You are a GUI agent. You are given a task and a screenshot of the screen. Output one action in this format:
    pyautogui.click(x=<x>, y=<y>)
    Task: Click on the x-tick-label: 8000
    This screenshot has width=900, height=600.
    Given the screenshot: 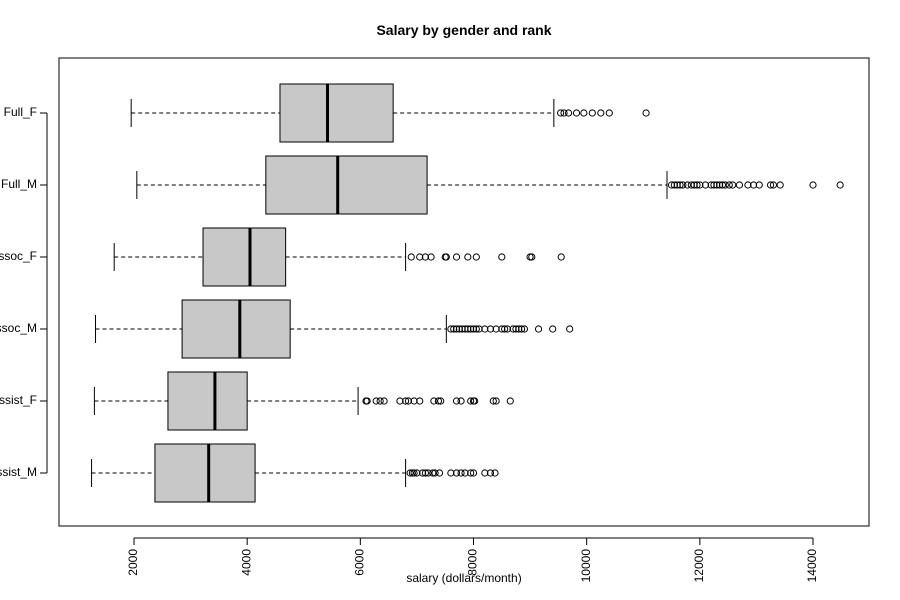 What is the action you would take?
    pyautogui.click(x=473, y=562)
    